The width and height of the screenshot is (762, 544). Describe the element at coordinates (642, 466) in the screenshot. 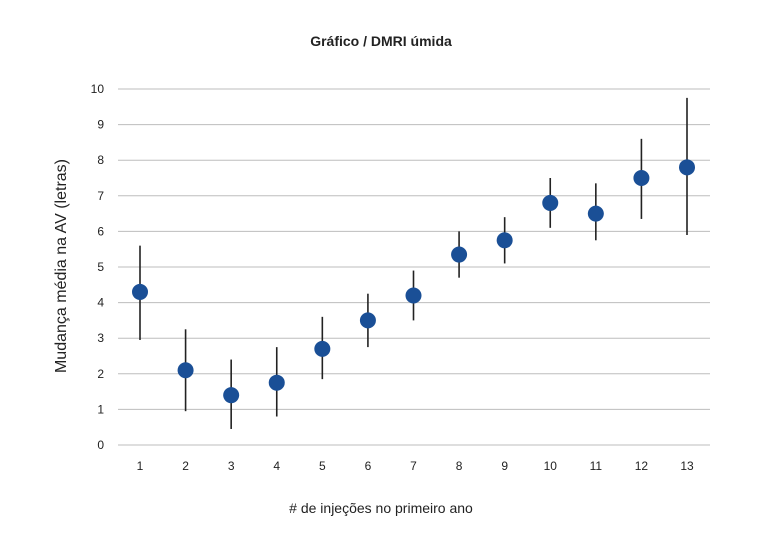

I see `x-tick-label: 12` at that location.